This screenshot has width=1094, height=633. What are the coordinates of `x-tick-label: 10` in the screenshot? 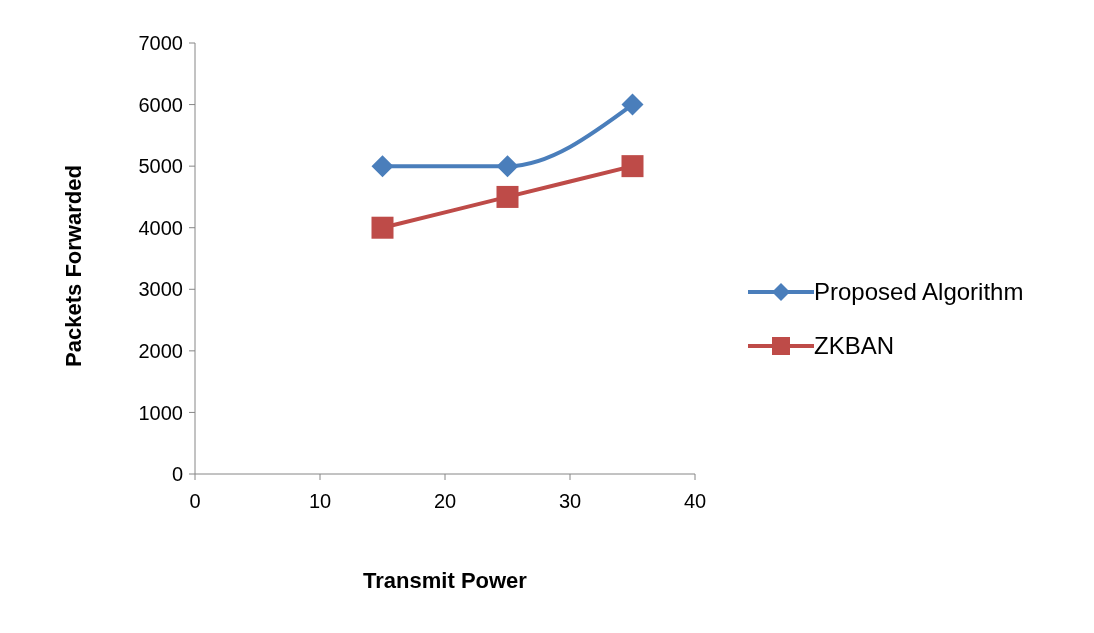 It's located at (320, 501).